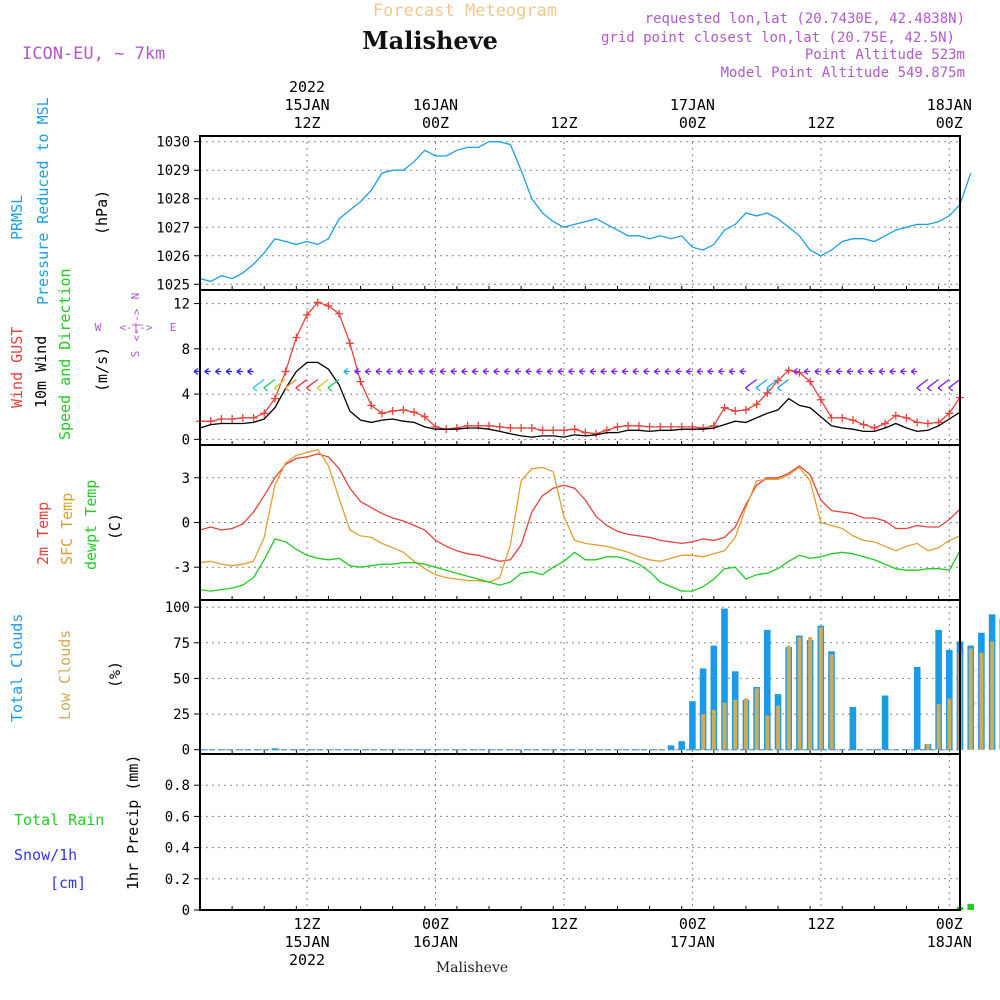 The width and height of the screenshot is (1000, 1000). What do you see at coordinates (17, 217) in the screenshot?
I see `pressure-label-1: PRMSL` at bounding box center [17, 217].